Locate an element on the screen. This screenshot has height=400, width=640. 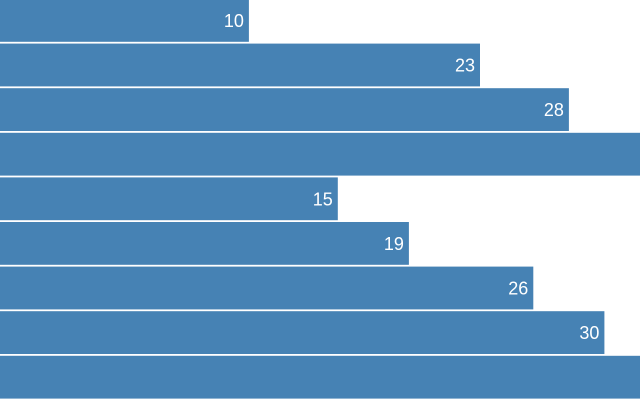
bar-label-7: 30 is located at coordinates (589, 333).